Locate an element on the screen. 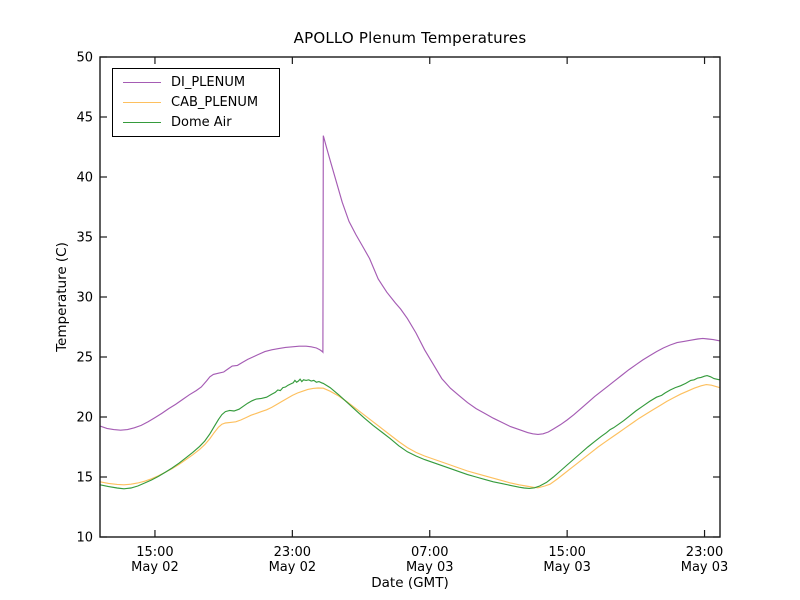  series-line-dome-air is located at coordinates (410, 432).